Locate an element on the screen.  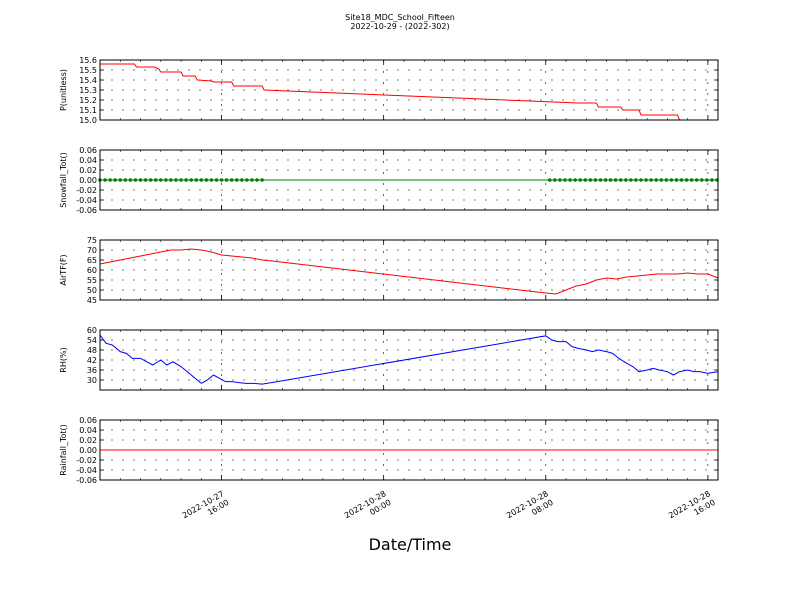
y-tick-label: -0.06 is located at coordinates (86, 210).